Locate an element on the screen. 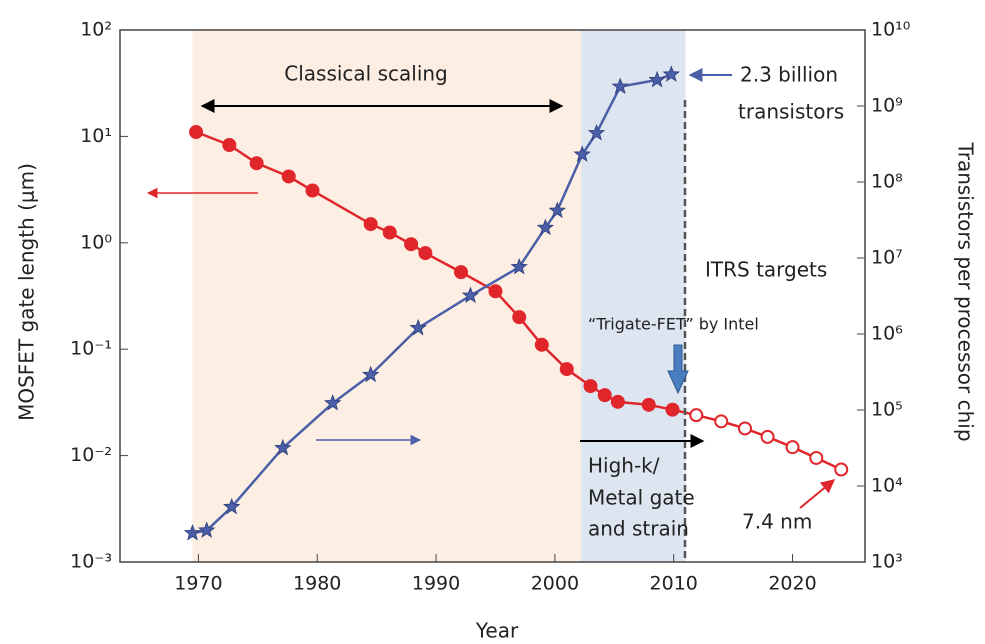  annotation: Classical scaling is located at coordinates (366, 74).